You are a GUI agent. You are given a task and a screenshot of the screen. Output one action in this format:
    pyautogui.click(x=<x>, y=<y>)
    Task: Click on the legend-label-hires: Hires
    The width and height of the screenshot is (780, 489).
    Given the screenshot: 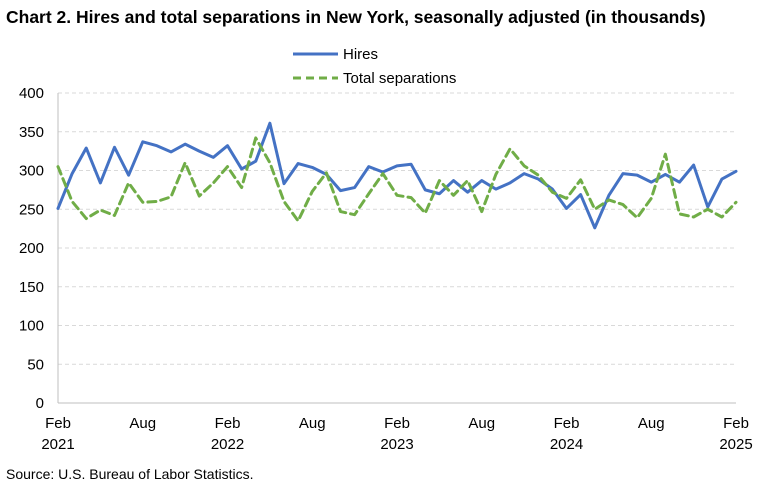 What is the action you would take?
    pyautogui.click(x=360, y=54)
    